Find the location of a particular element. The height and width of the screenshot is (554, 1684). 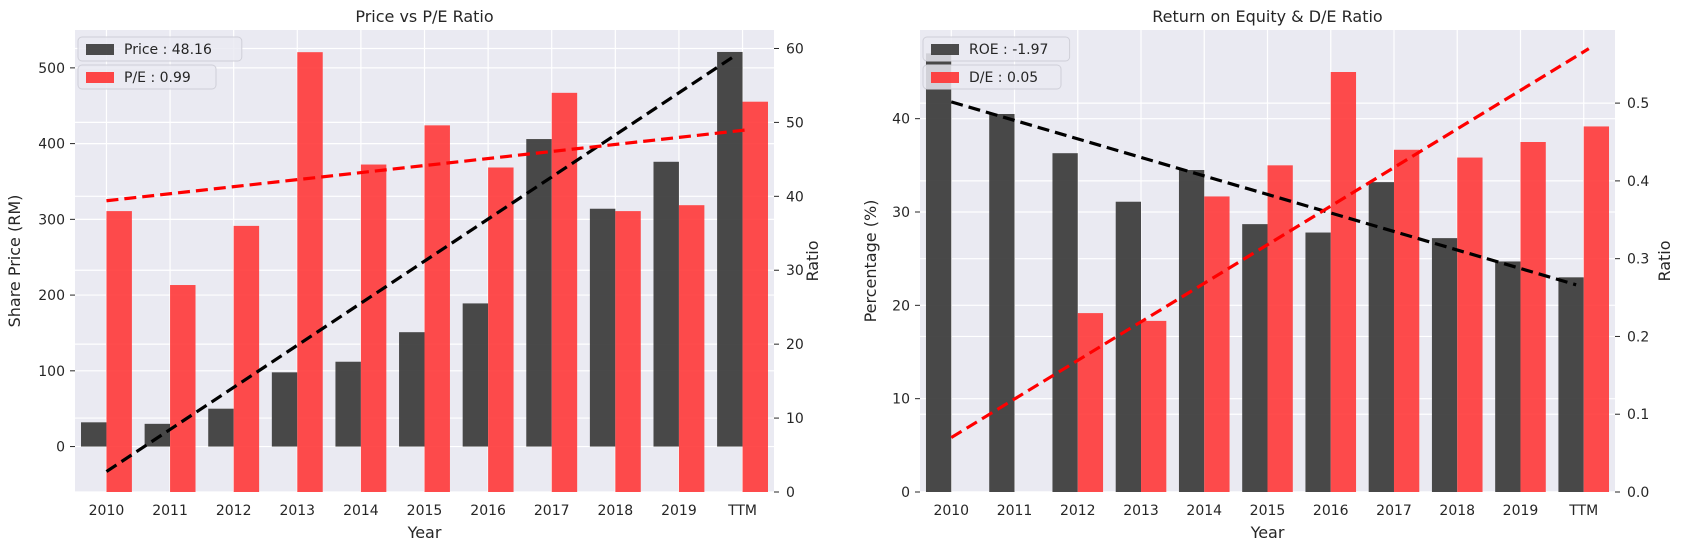

y-tick-label: 400 is located at coordinates (51, 145).